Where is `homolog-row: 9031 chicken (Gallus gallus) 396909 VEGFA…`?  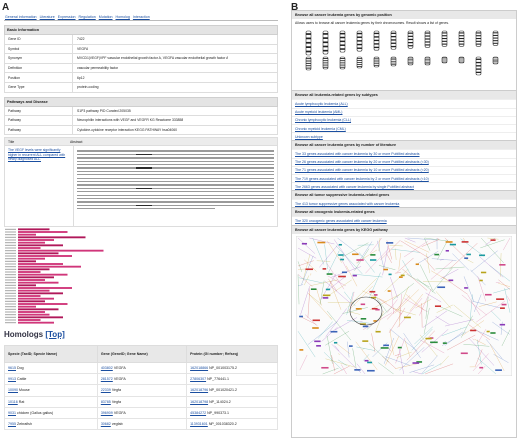
homolog-row: 9031 chicken (Gallus gallus) 396909 VEGFA… is located at coordinates (141, 412).